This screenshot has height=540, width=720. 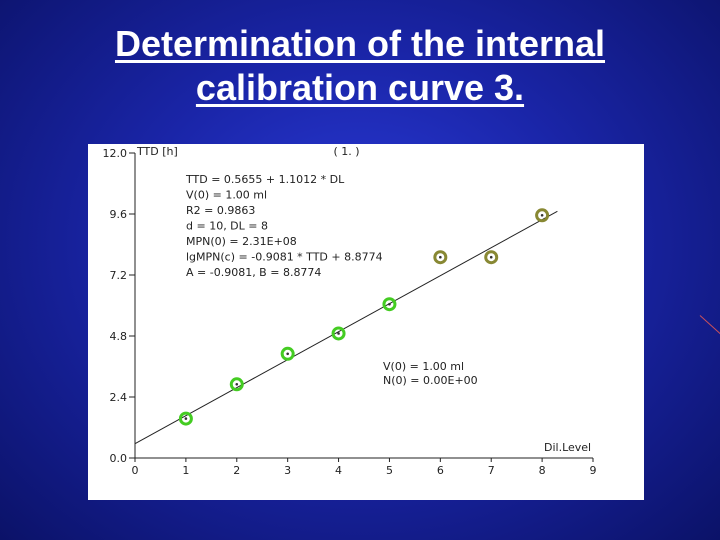 What do you see at coordinates (119, 306) in the screenshot?
I see `y-axis-ticks: 0.0 2.4 4.8 7.2 9.6 12.0` at bounding box center [119, 306].